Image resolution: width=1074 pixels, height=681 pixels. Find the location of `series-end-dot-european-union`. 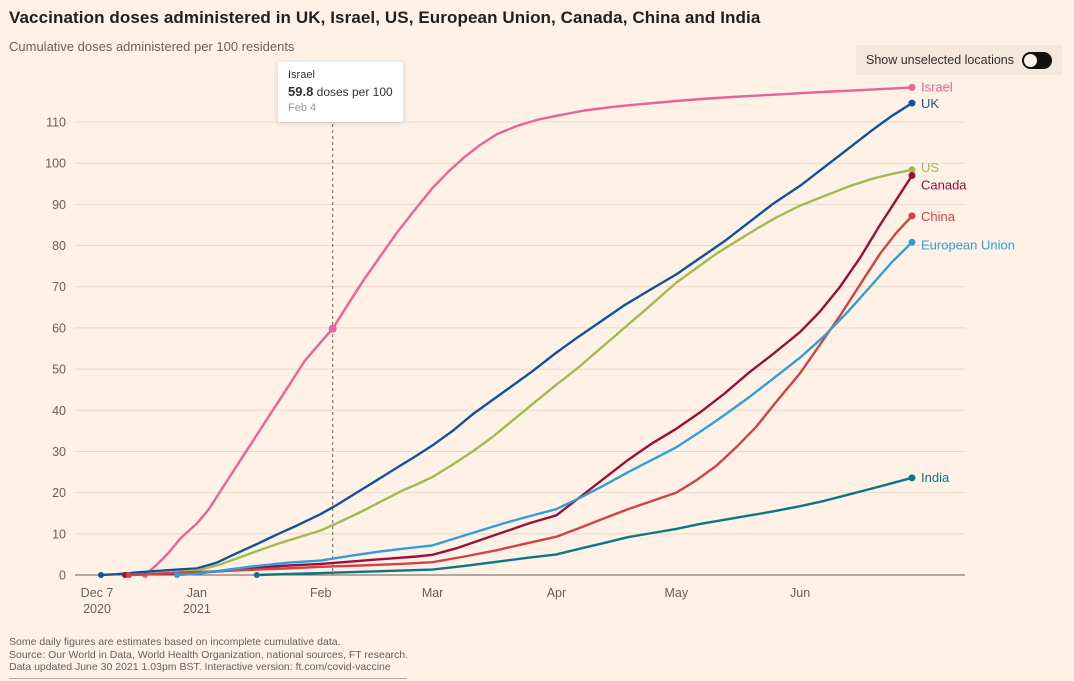

series-end-dot-european-union is located at coordinates (912, 242).